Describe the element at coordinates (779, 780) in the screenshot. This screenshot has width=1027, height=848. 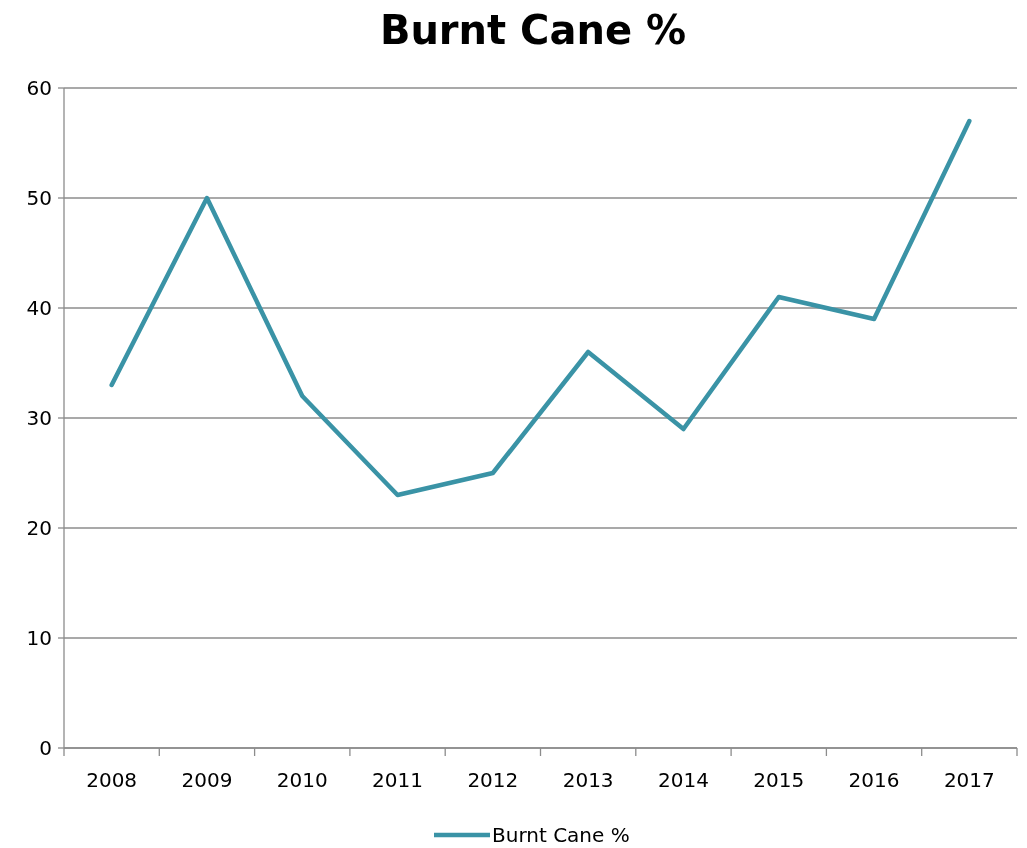
I see `x-tick-label: 2015` at that location.